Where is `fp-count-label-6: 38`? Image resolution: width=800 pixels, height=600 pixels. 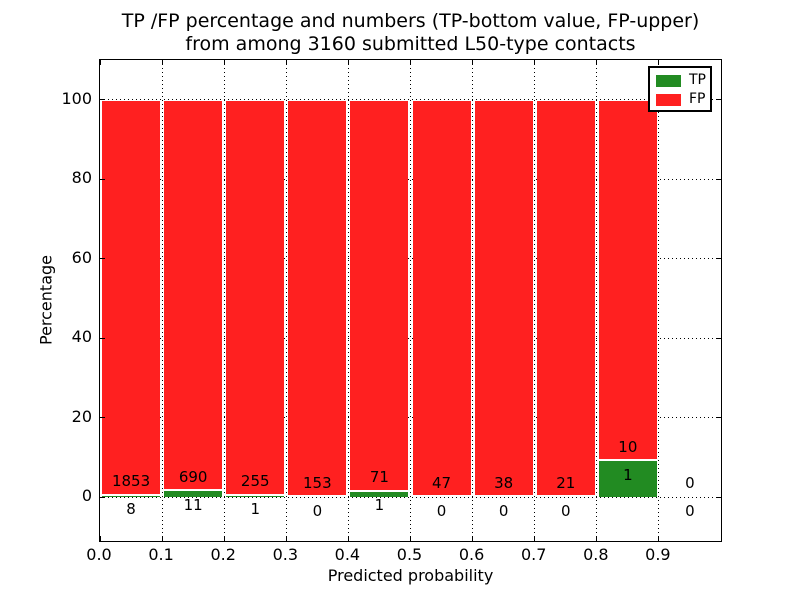
fp-count-label-6: 38 is located at coordinates (504, 482).